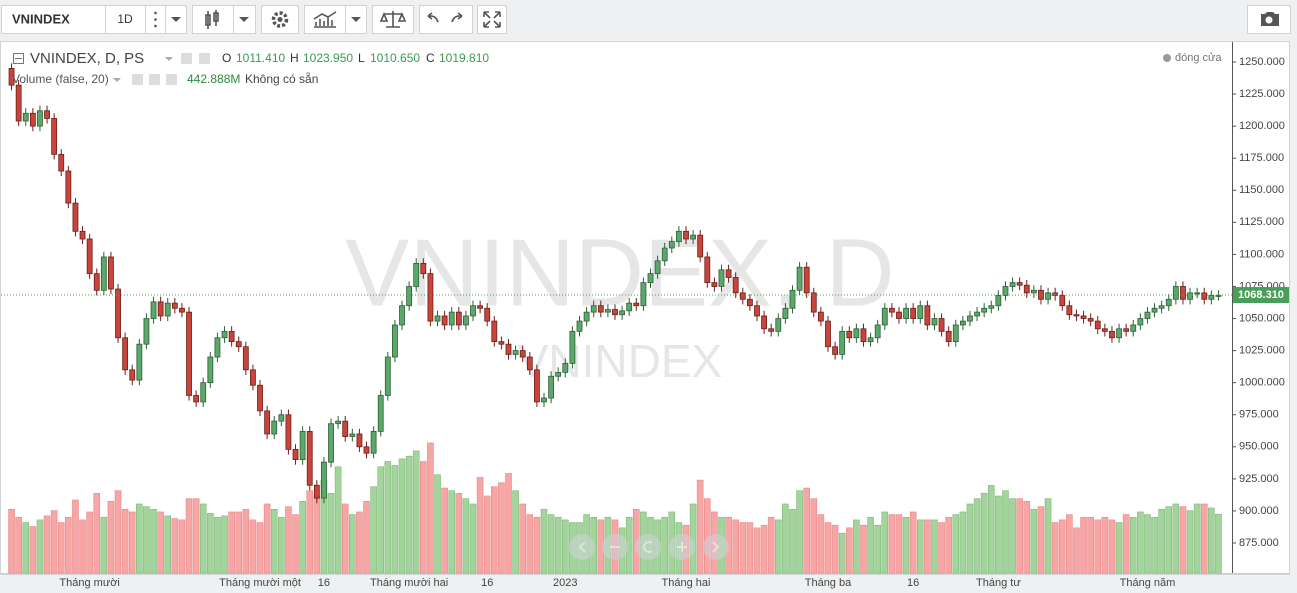  What do you see at coordinates (648, 547) in the screenshot?
I see `reset` at bounding box center [648, 547].